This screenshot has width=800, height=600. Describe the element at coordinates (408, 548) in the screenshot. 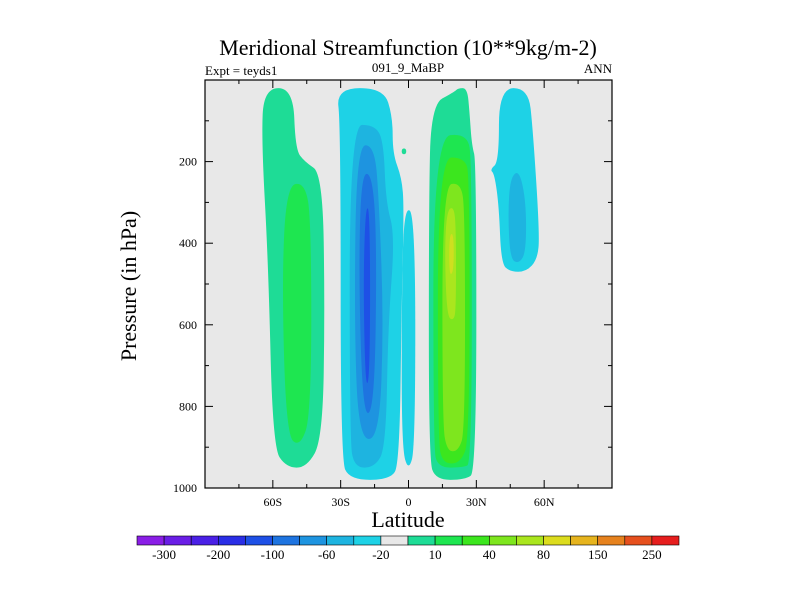

I see `colorbar: -300 -200 -100 -60 -20 10 40 80 150 250` at that location.